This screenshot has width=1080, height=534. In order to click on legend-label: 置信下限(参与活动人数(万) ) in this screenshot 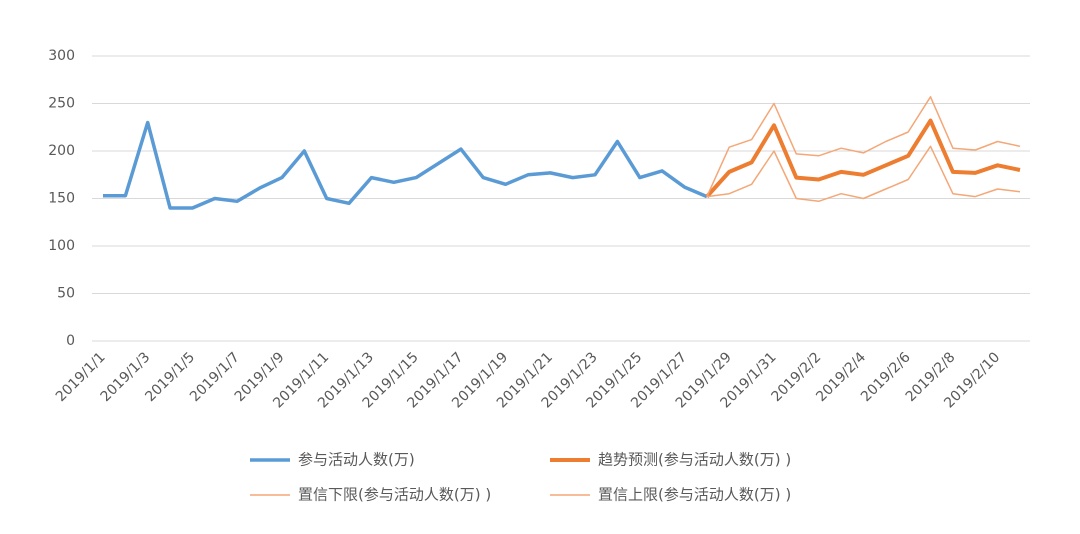, I will do `click(394, 495)`.